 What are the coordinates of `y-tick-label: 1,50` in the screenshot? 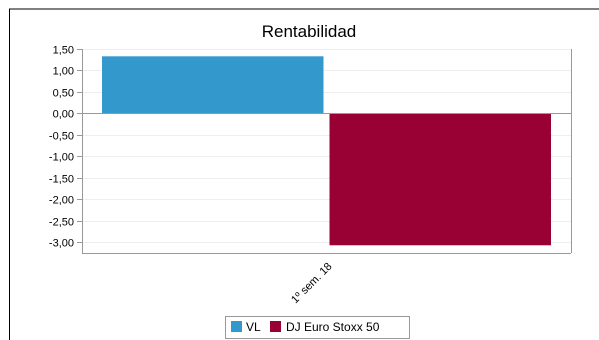 It's located at (63, 51).